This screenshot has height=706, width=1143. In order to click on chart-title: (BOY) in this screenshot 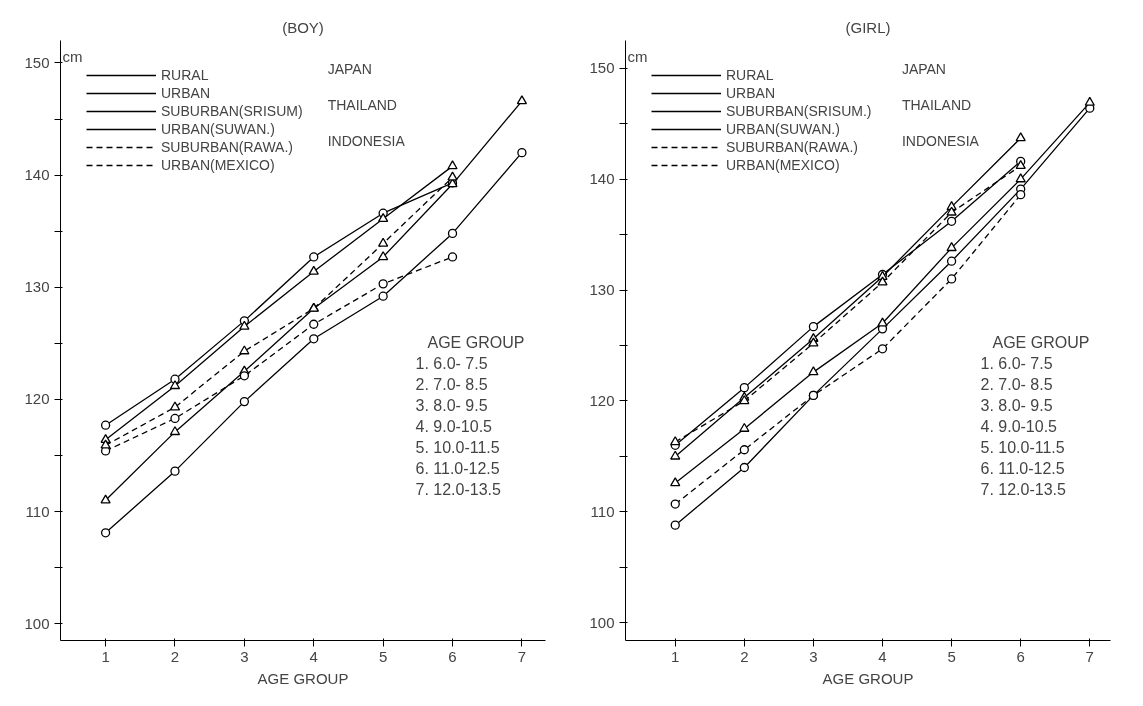, I will do `click(303, 27)`.